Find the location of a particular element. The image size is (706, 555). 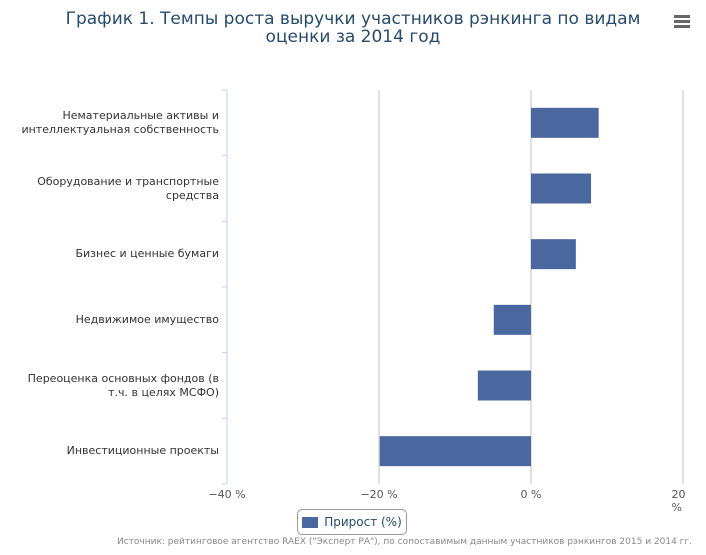

y-tick-label: Инвестиционные проекты is located at coordinates (142, 451).